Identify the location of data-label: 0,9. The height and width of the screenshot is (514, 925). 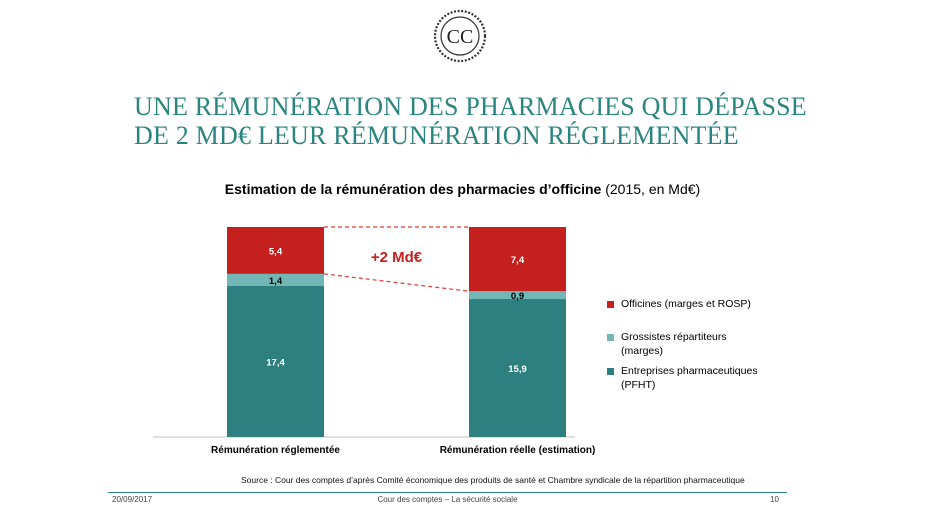
(517, 296).